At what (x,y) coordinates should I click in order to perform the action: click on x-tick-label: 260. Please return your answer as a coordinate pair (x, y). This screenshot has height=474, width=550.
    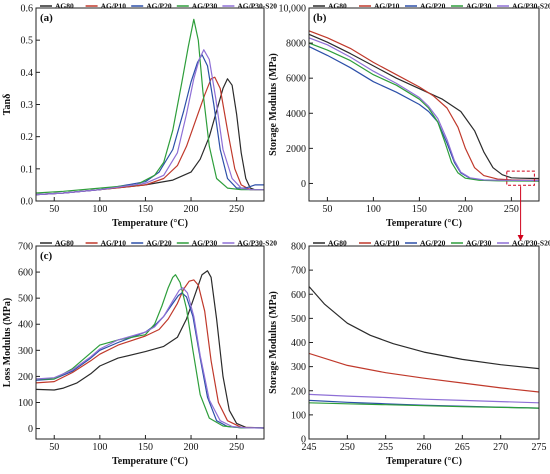
    Looking at the image, I should click on (424, 447).